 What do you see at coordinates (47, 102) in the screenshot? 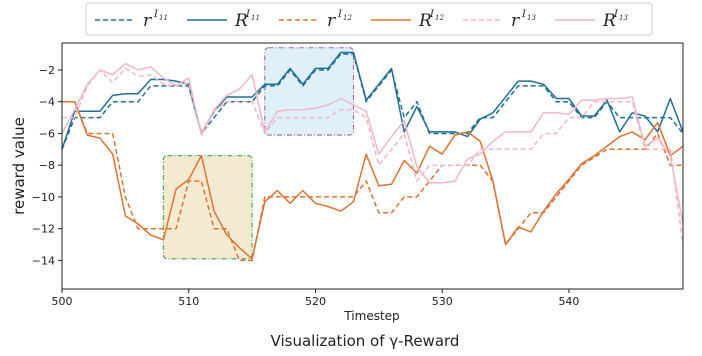
I see `y-tick-label: −4` at bounding box center [47, 102].